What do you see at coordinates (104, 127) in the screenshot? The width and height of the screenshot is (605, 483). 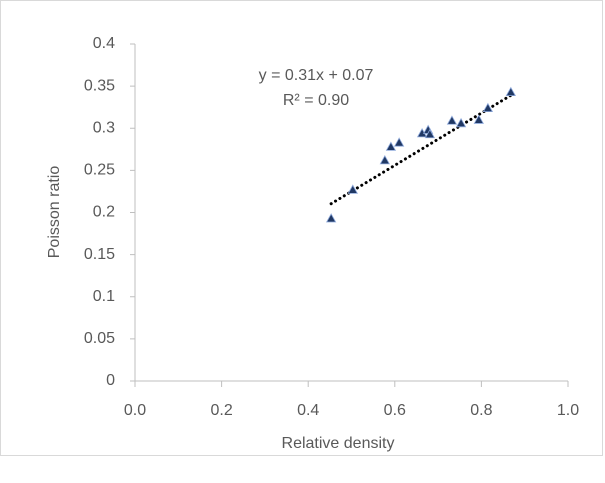 I see `y-tick-label: 0.3` at bounding box center [104, 127].